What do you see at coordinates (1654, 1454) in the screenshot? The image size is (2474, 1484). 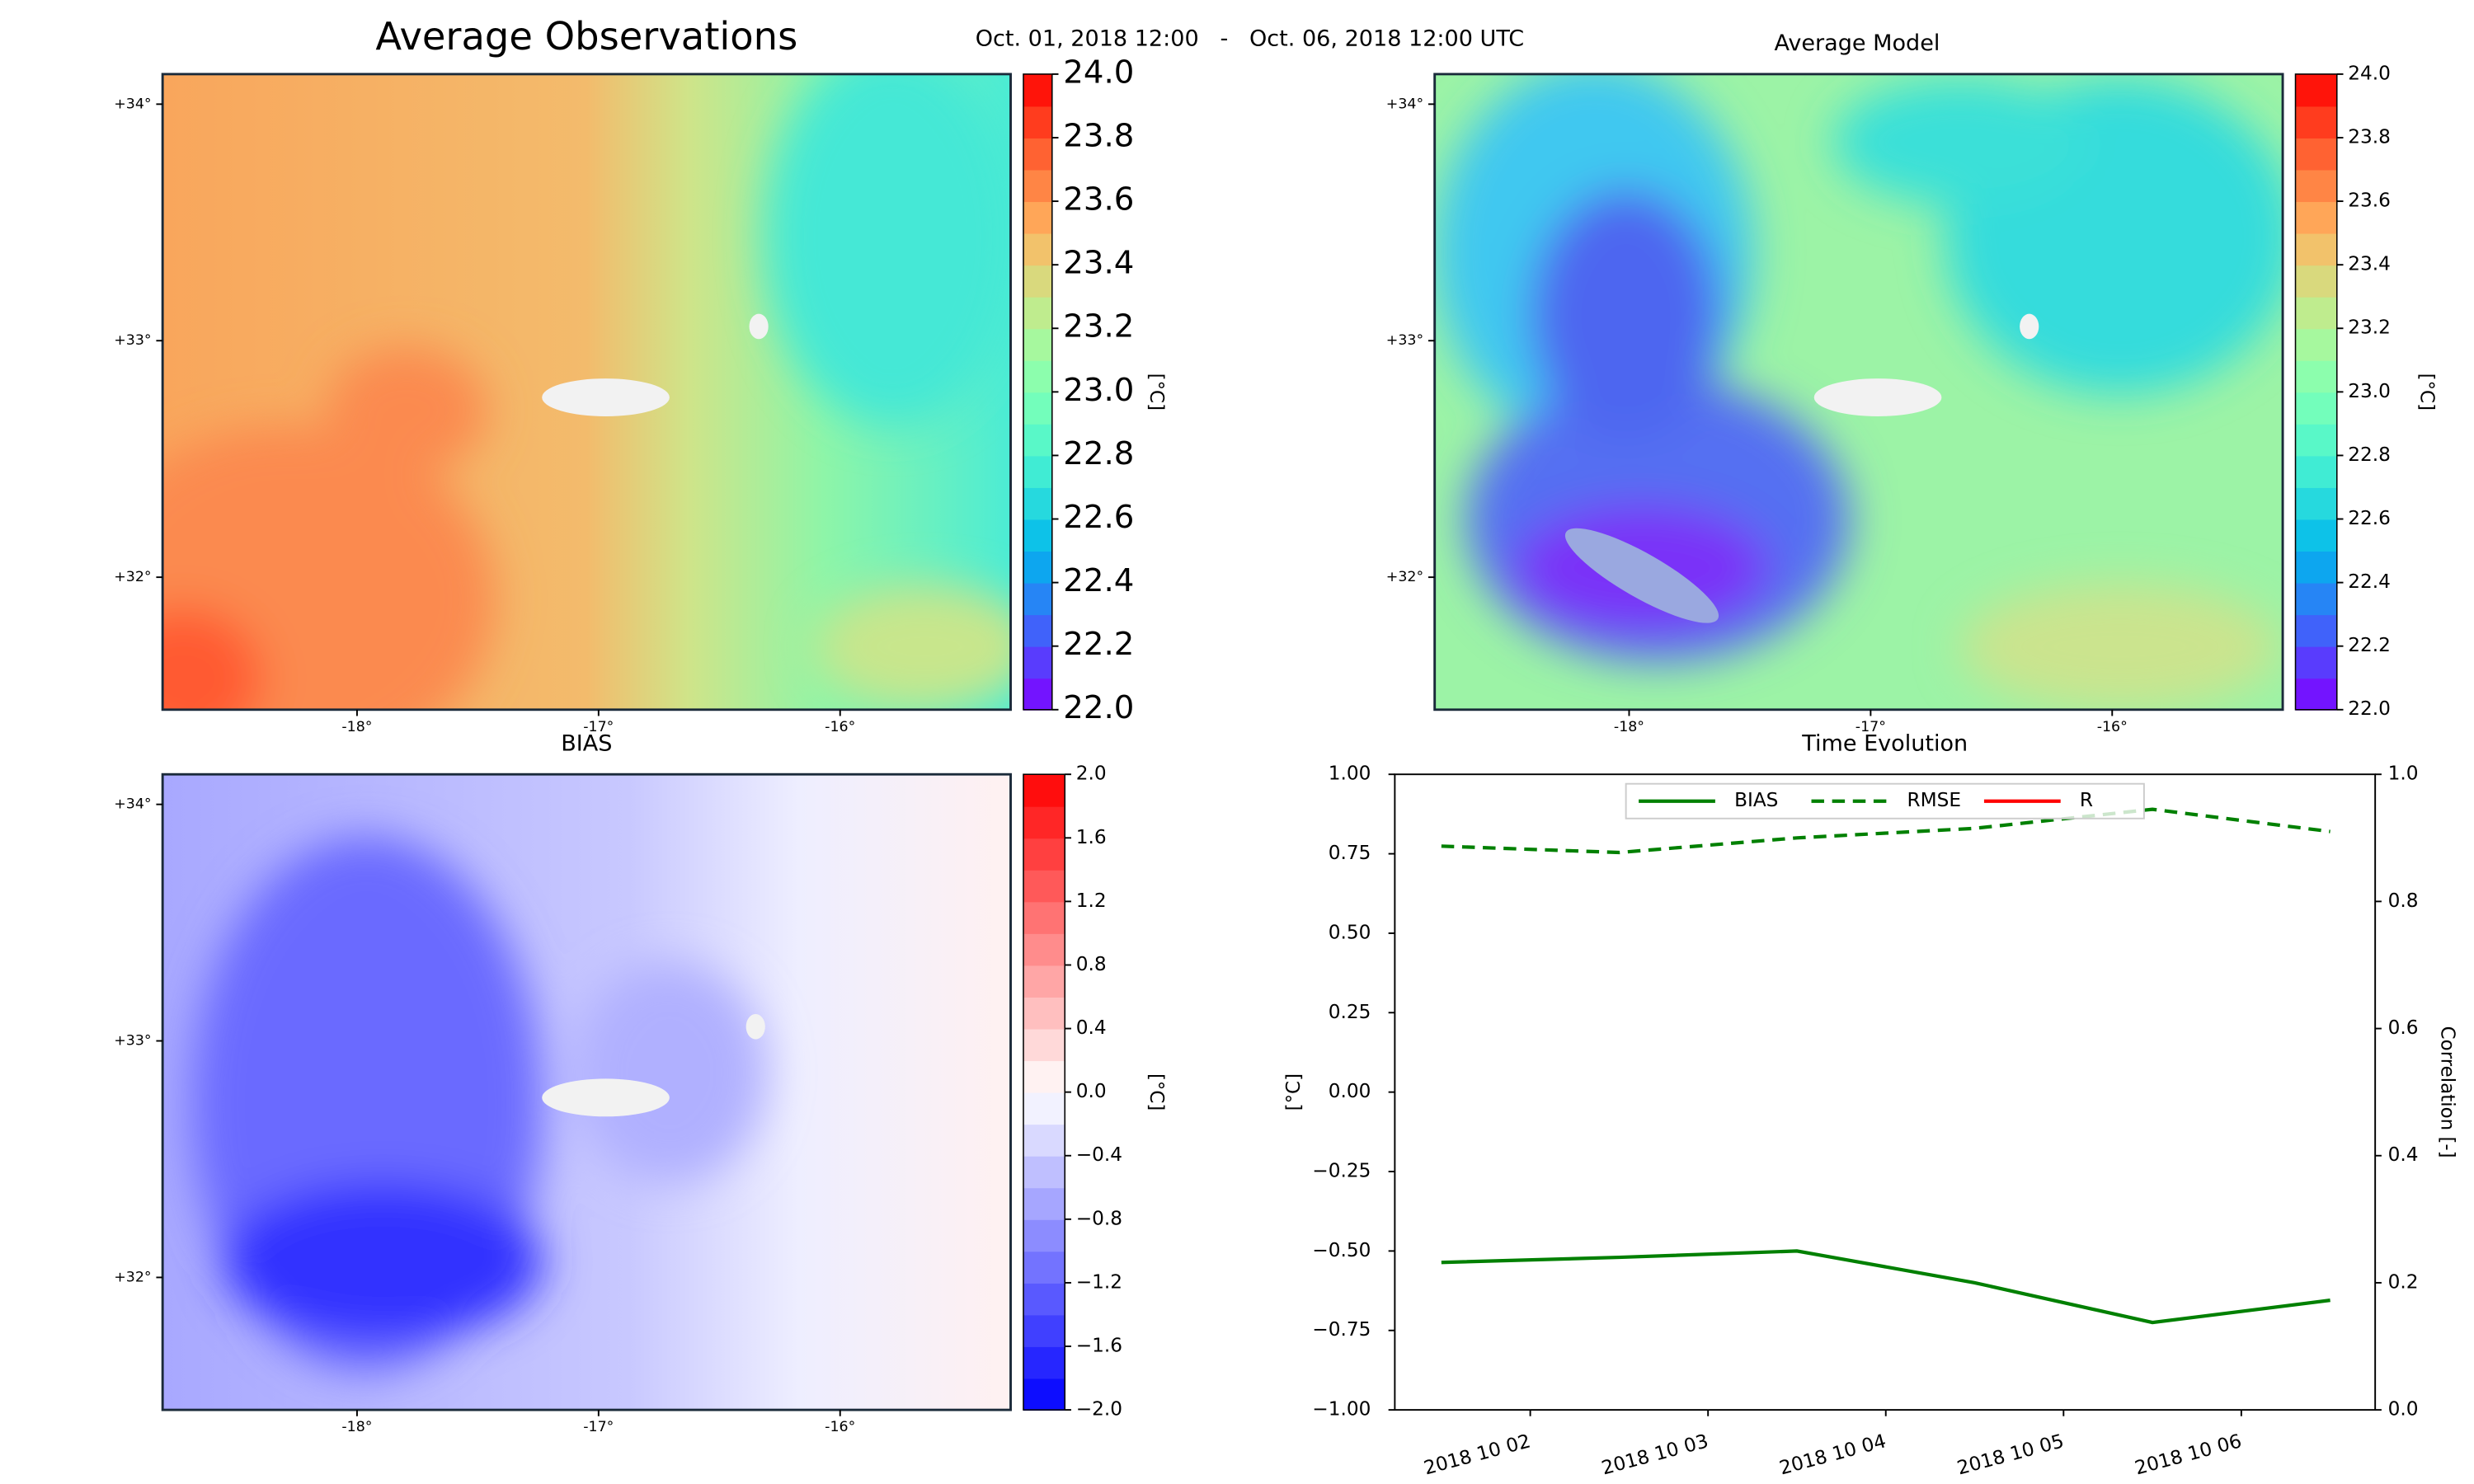 I see `x-tick-label: 2018 10 03` at bounding box center [1654, 1454].